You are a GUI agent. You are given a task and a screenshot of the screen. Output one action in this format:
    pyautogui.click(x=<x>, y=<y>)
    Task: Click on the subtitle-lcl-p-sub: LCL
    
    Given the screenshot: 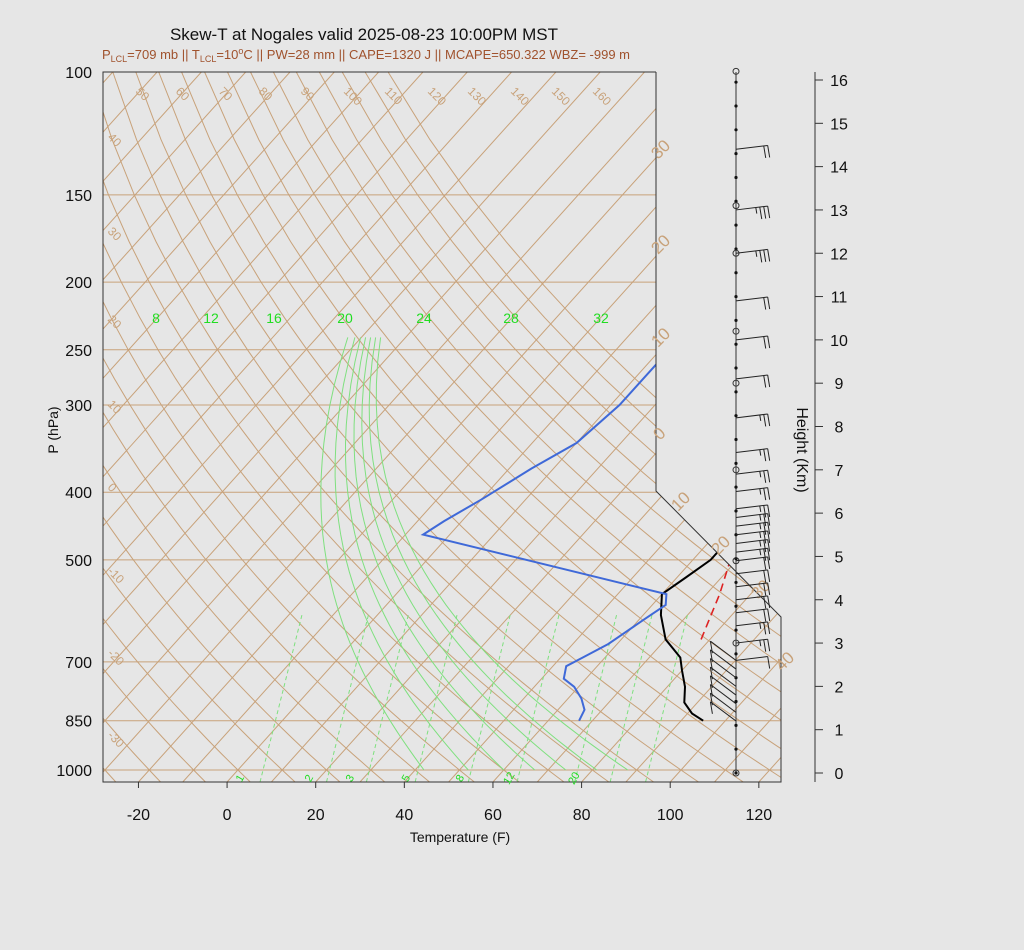 What is the action you would take?
    pyautogui.click(x=119, y=59)
    